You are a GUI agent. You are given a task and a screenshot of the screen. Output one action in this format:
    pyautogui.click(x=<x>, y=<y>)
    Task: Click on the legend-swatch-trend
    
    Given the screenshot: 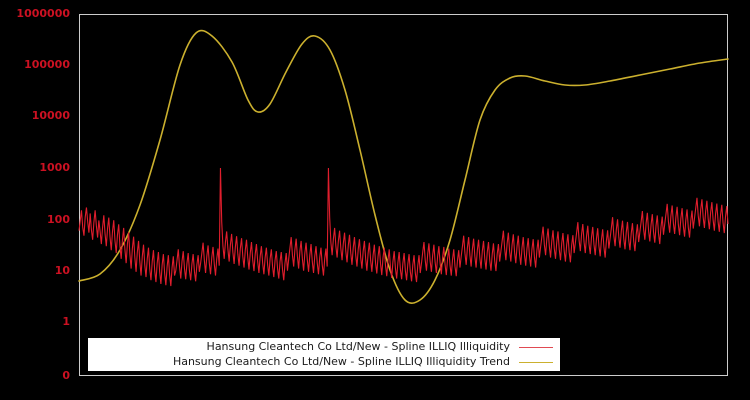 What is the action you would take?
    pyautogui.click(x=536, y=362)
    